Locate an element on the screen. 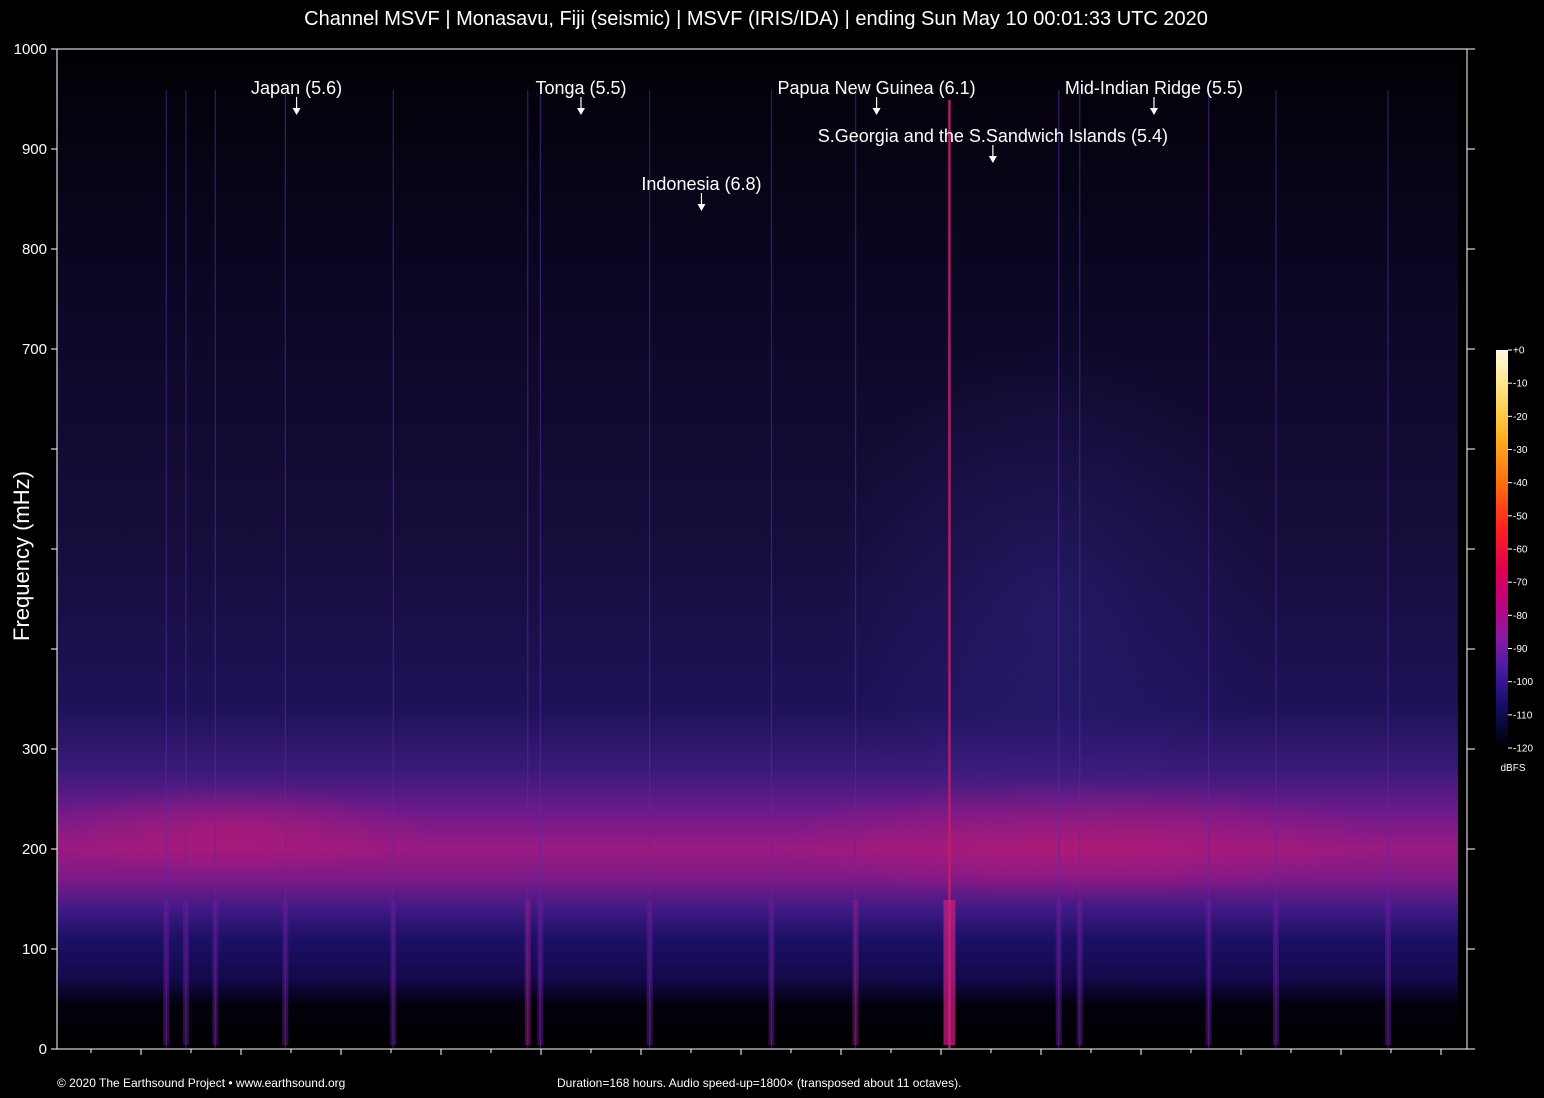 Image resolution: width=1544 pixels, height=1098 pixels. y-tick-label: 800 is located at coordinates (34, 249).